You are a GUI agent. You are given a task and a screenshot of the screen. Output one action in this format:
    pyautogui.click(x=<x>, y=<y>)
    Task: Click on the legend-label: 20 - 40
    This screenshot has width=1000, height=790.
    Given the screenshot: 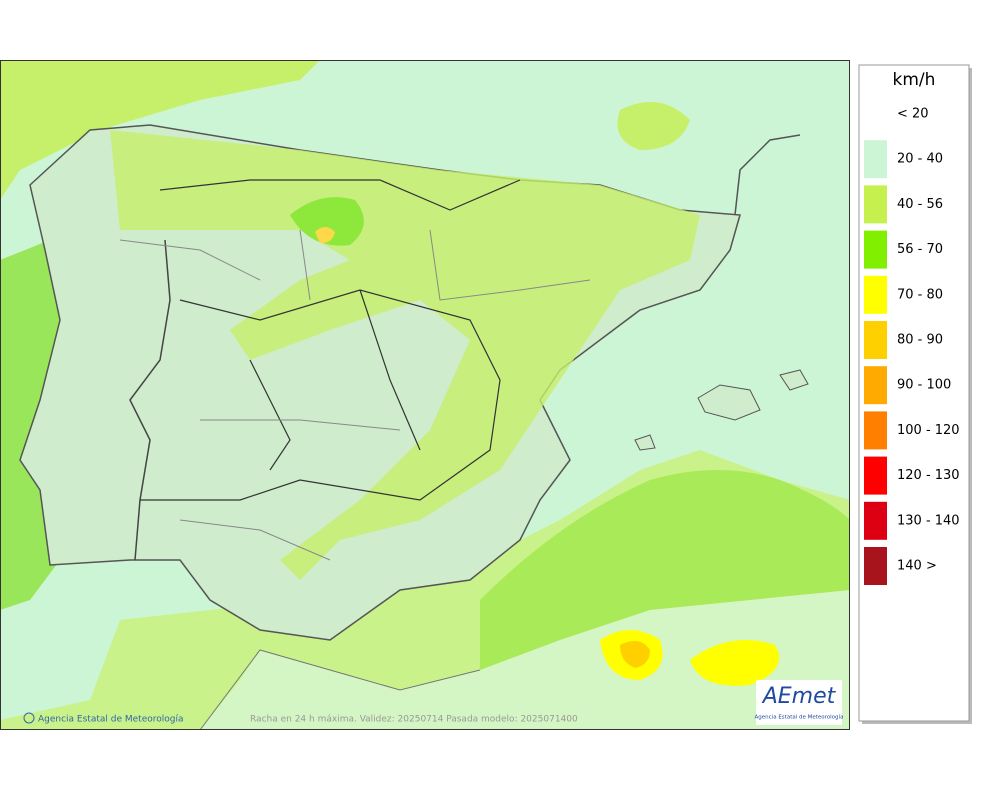 What is the action you would take?
    pyautogui.click(x=920, y=159)
    